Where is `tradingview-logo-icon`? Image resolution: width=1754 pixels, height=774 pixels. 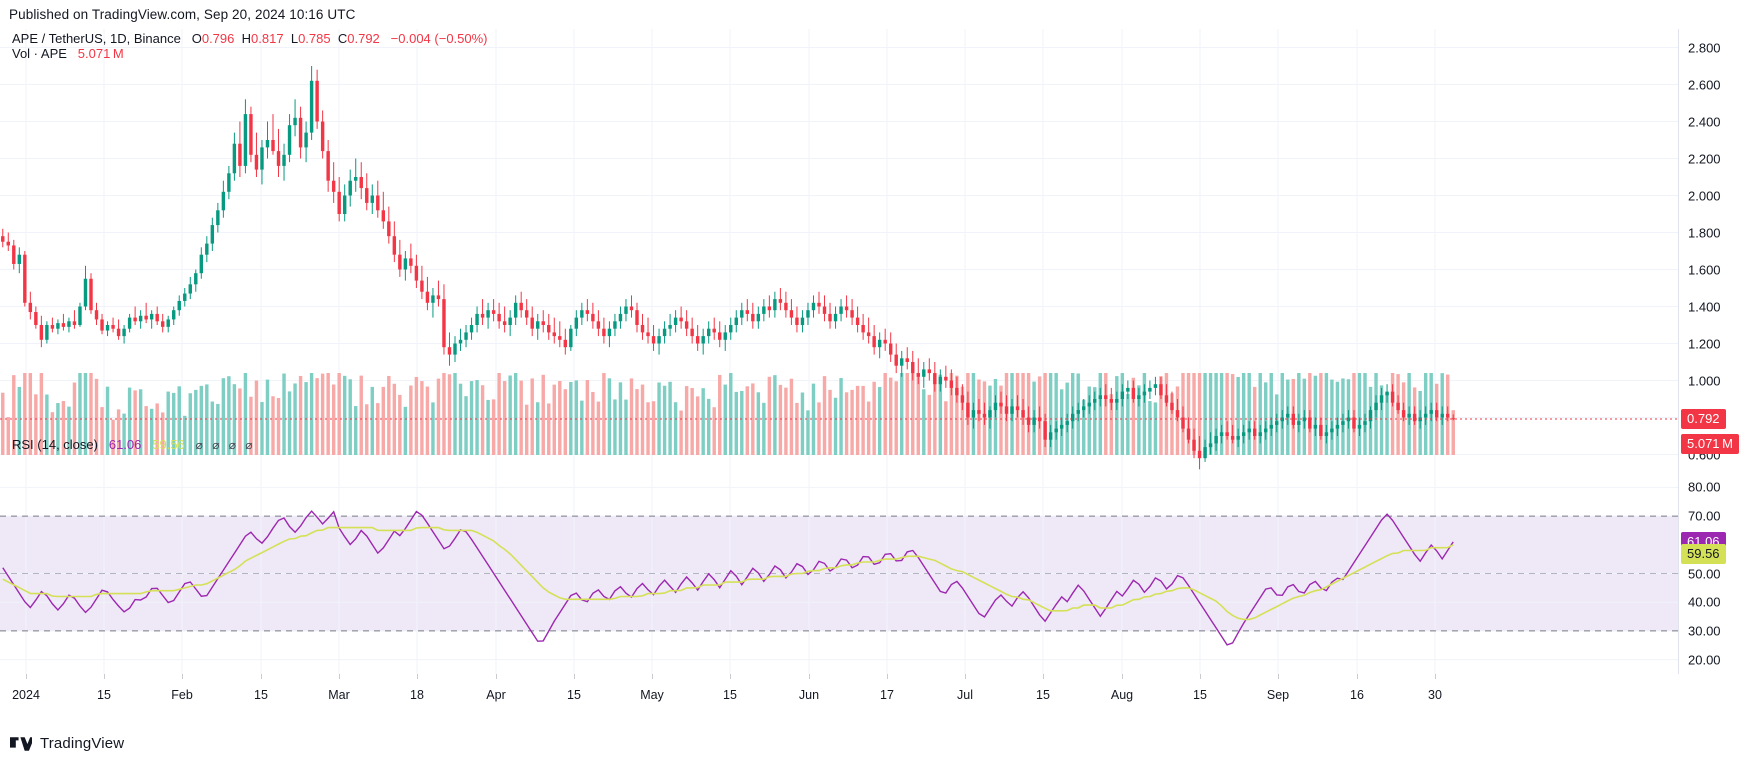 tradingview-logo-icon is located at coordinates (21, 743).